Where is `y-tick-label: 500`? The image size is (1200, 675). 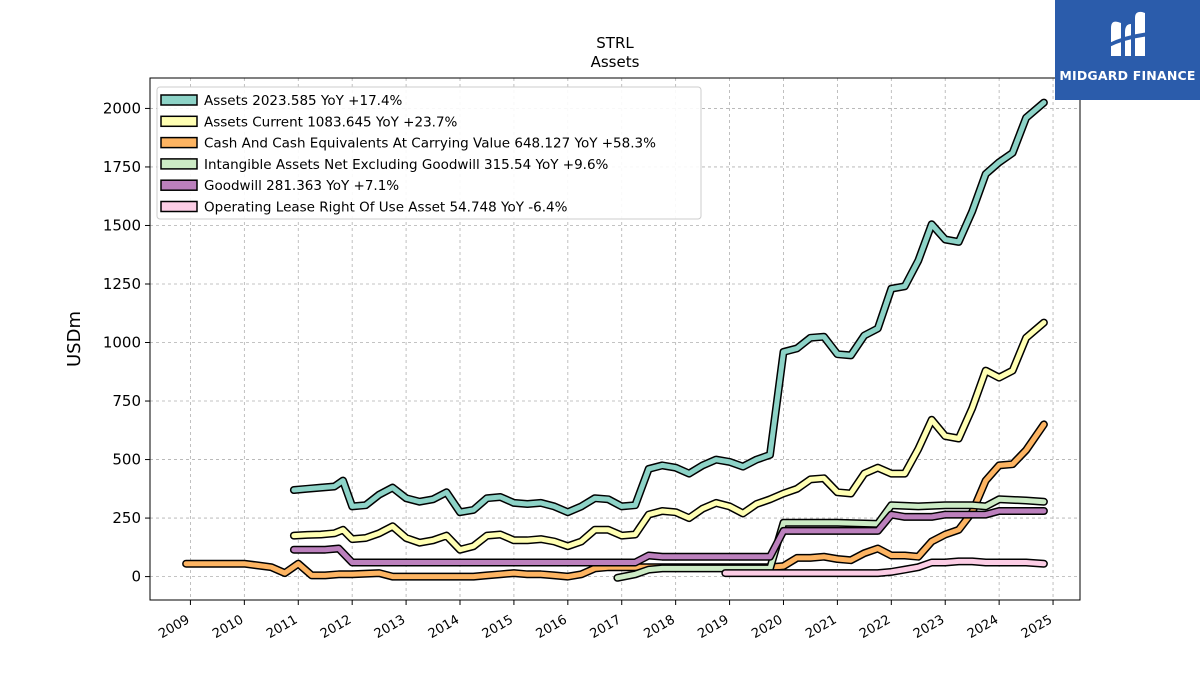 y-tick-label: 500 is located at coordinates (126, 460).